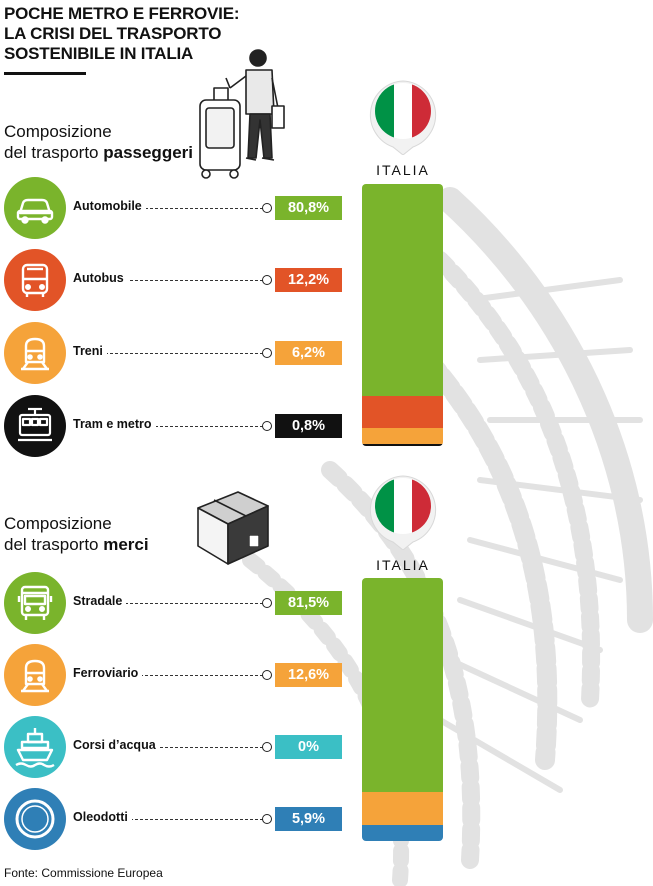 The height and width of the screenshot is (886, 653). Describe the element at coordinates (308, 603) in the screenshot. I see `value-badge: 81,5%` at that location.